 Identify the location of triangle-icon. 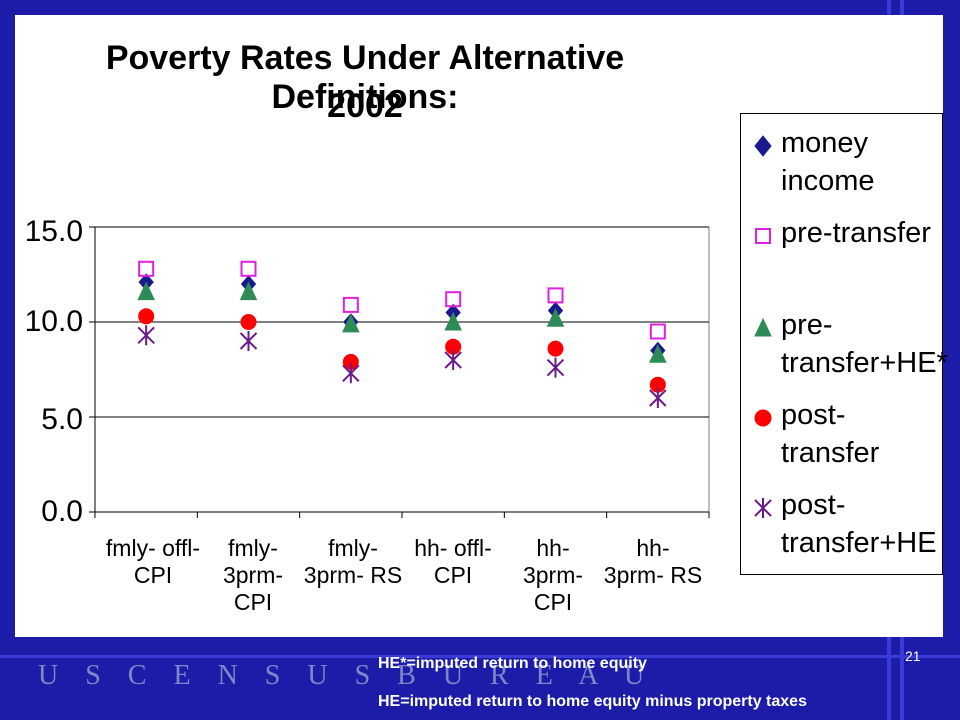
(763, 327).